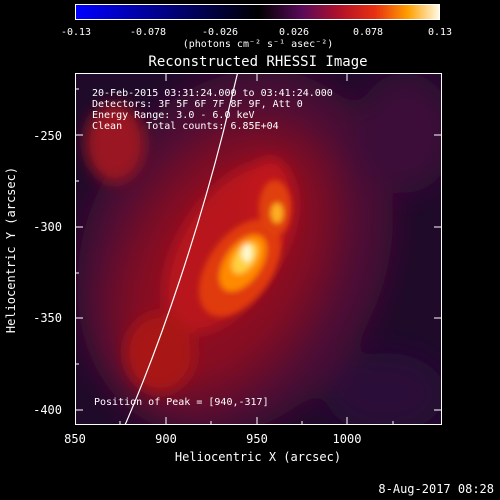 The image size is (500, 500). What do you see at coordinates (47, 227) in the screenshot?
I see `y-tick-label: -300` at bounding box center [47, 227].